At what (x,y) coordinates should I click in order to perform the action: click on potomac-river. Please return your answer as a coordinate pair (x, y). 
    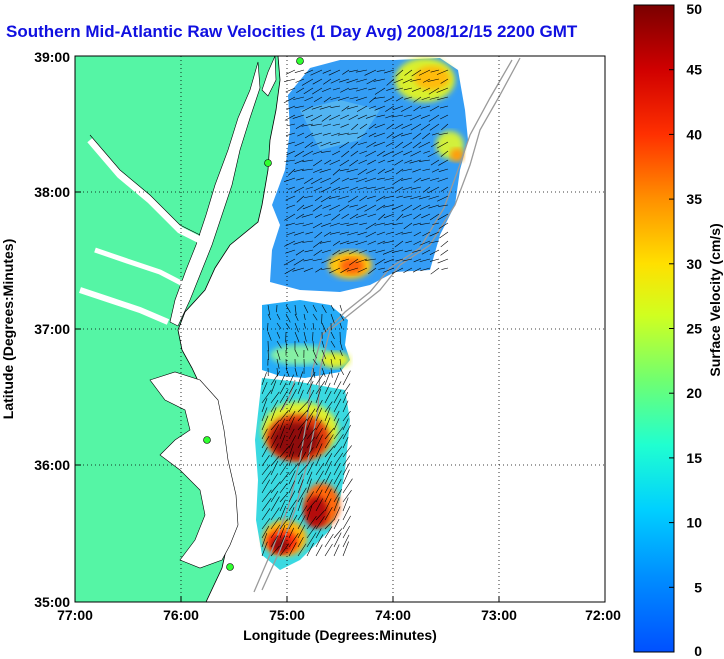
    Looking at the image, I should click on (144, 190).